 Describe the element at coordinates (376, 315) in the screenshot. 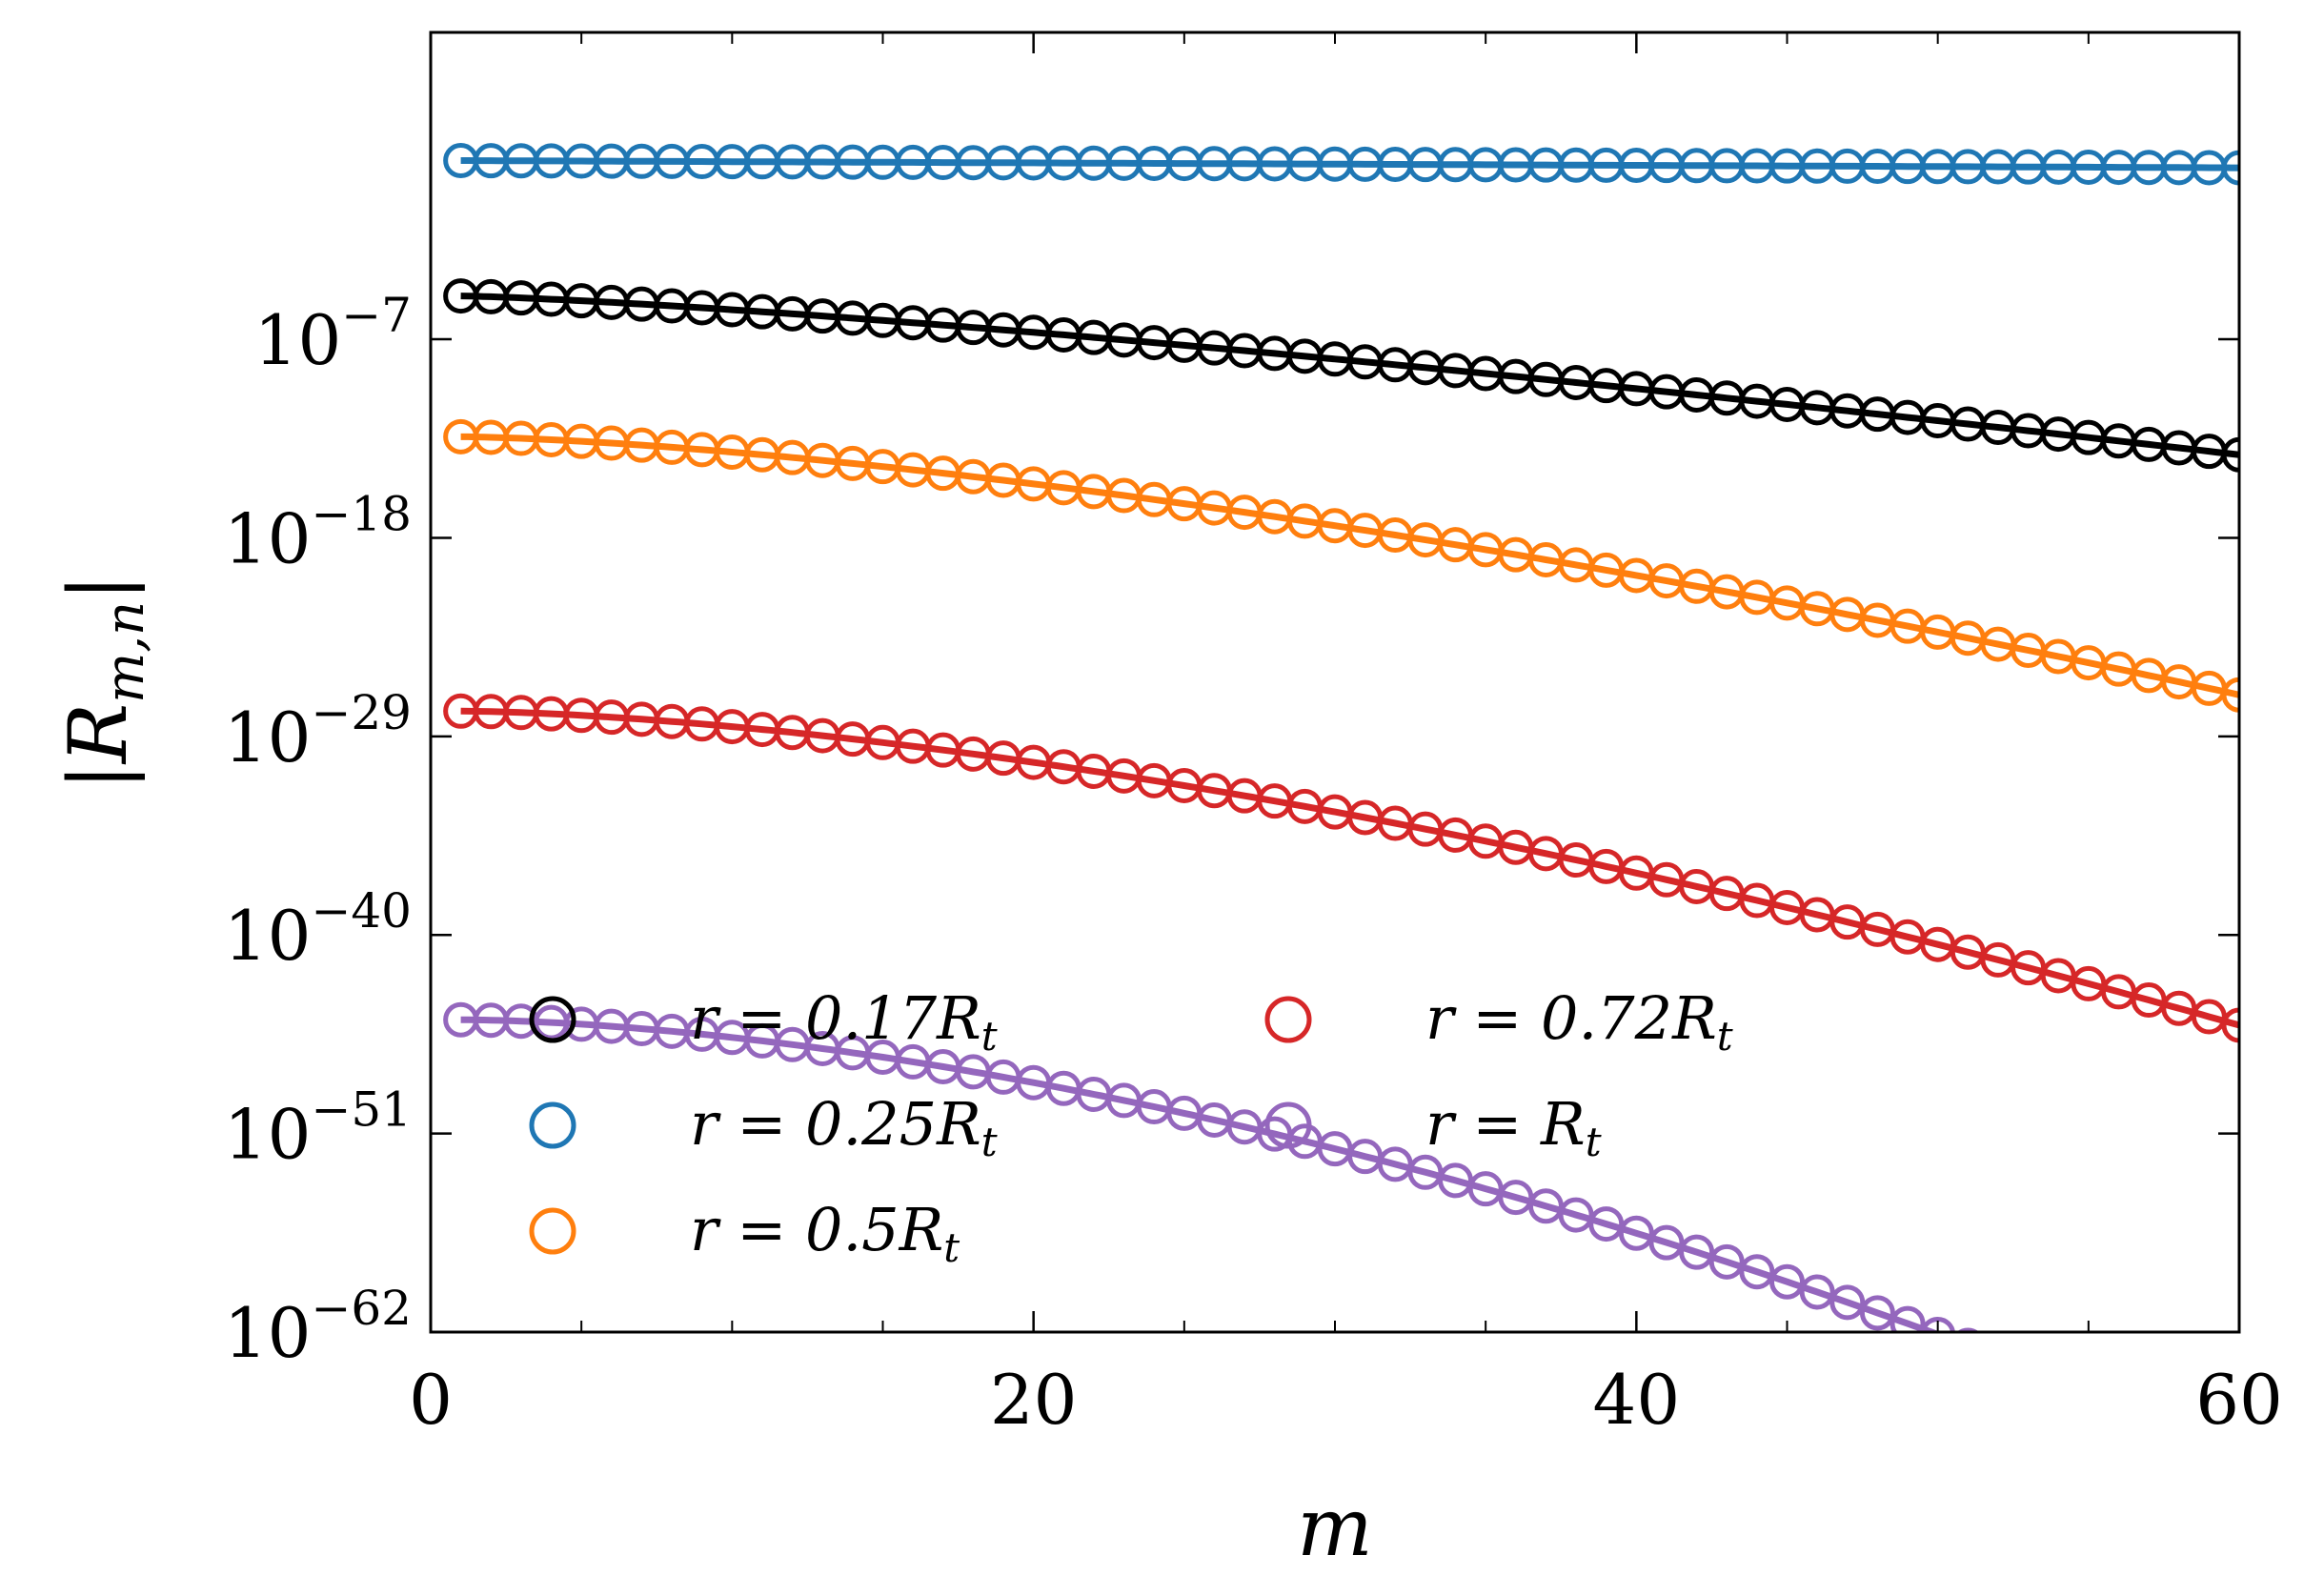

I see `y-tick-exponent: −7` at that location.